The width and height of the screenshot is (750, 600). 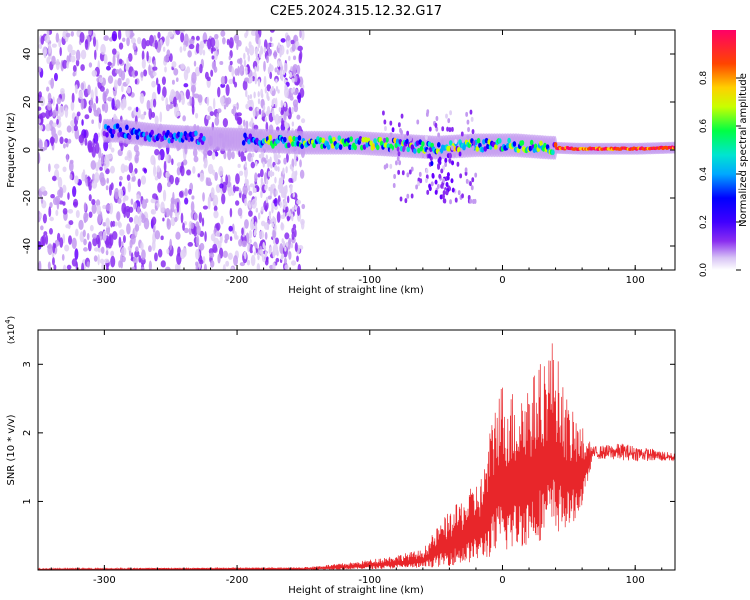 I want to click on x-tick-label: 100, so click(x=635, y=580).